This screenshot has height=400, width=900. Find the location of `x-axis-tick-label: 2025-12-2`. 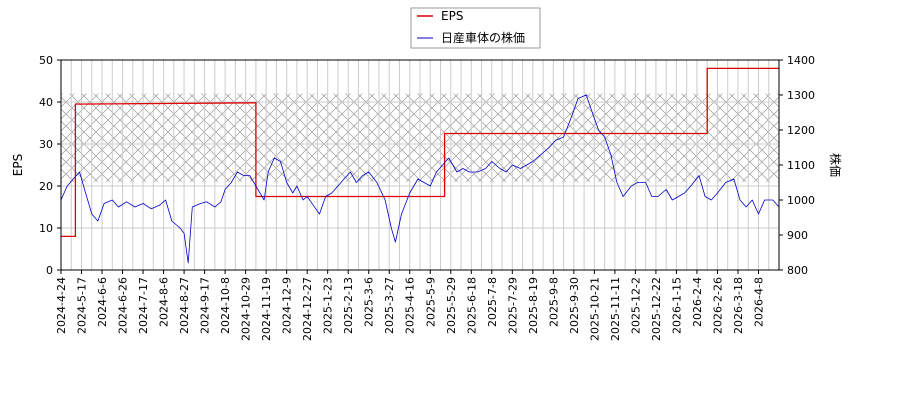

x-axis-tick-label: 2025-12-2 is located at coordinates (635, 305).